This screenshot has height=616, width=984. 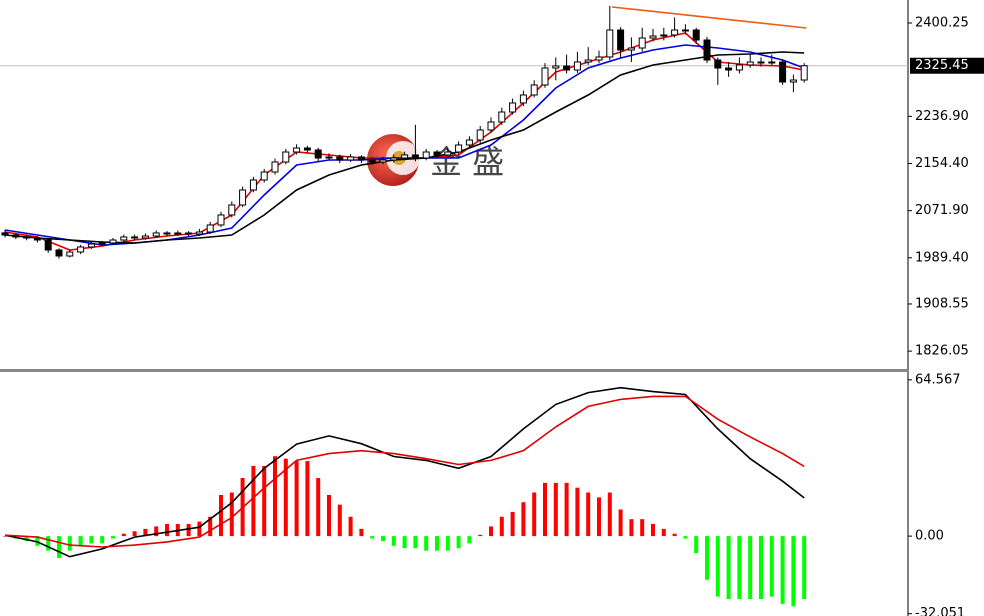 What do you see at coordinates (929, 536) in the screenshot?
I see `y-tick-label: 0.00` at bounding box center [929, 536].